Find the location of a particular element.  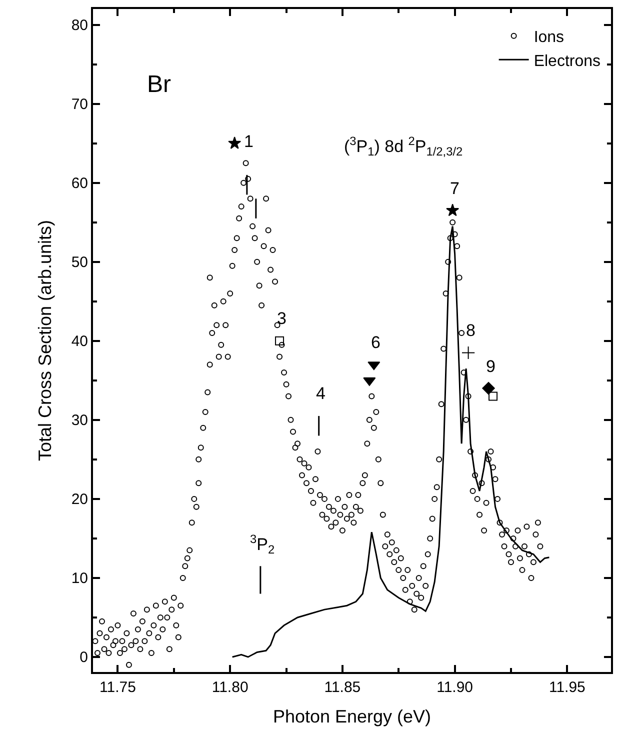

y-tick-label: 70 is located at coordinates (79, 105).